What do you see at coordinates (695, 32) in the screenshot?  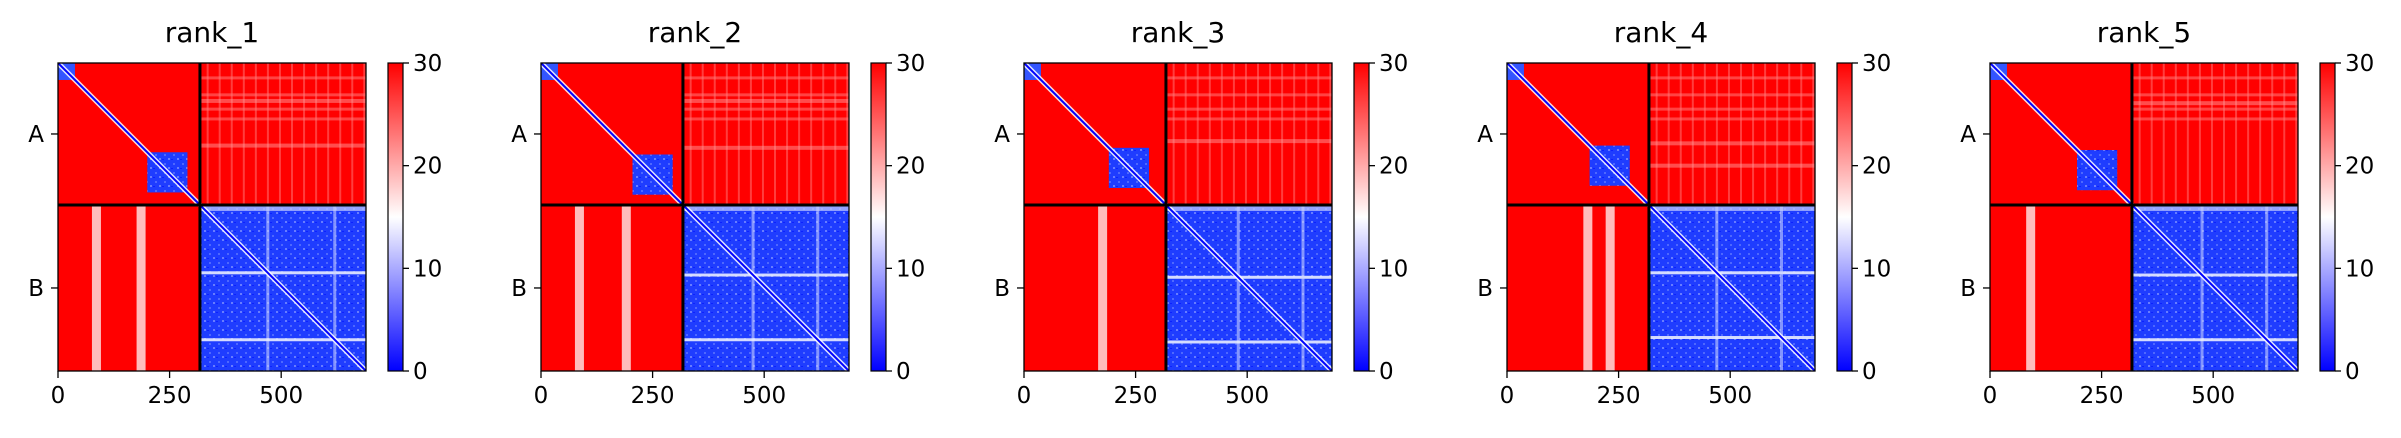 I see `panel-title: rank_2` at bounding box center [695, 32].